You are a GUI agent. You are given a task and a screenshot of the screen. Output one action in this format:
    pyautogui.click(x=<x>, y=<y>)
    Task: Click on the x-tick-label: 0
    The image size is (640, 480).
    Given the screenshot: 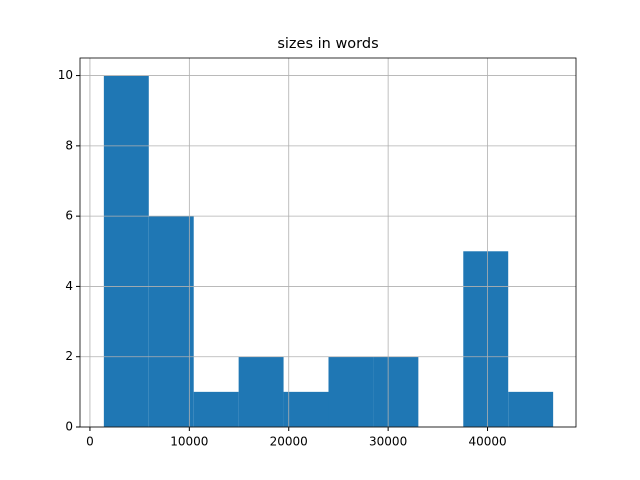 What is the action you would take?
    pyautogui.click(x=90, y=442)
    